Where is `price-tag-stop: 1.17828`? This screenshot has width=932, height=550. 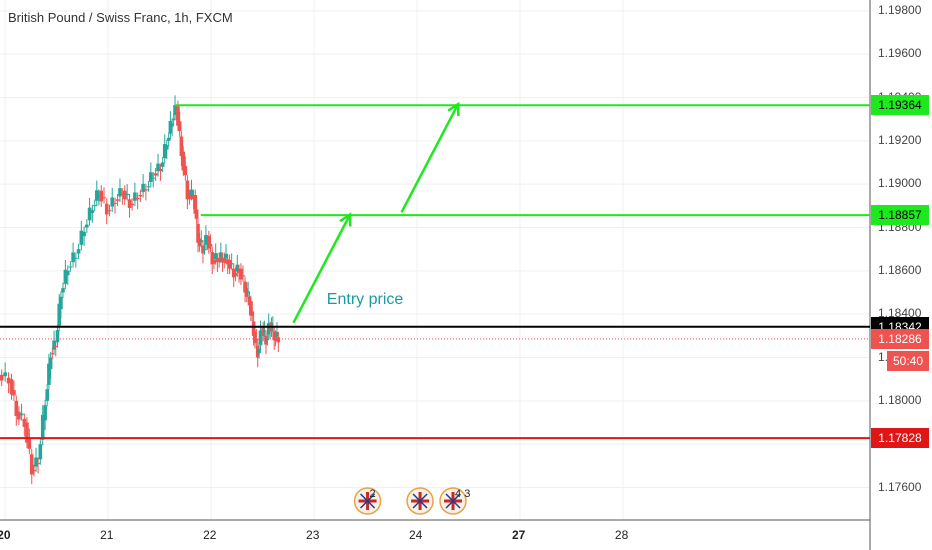 price-tag-stop: 1.17828 is located at coordinates (900, 438).